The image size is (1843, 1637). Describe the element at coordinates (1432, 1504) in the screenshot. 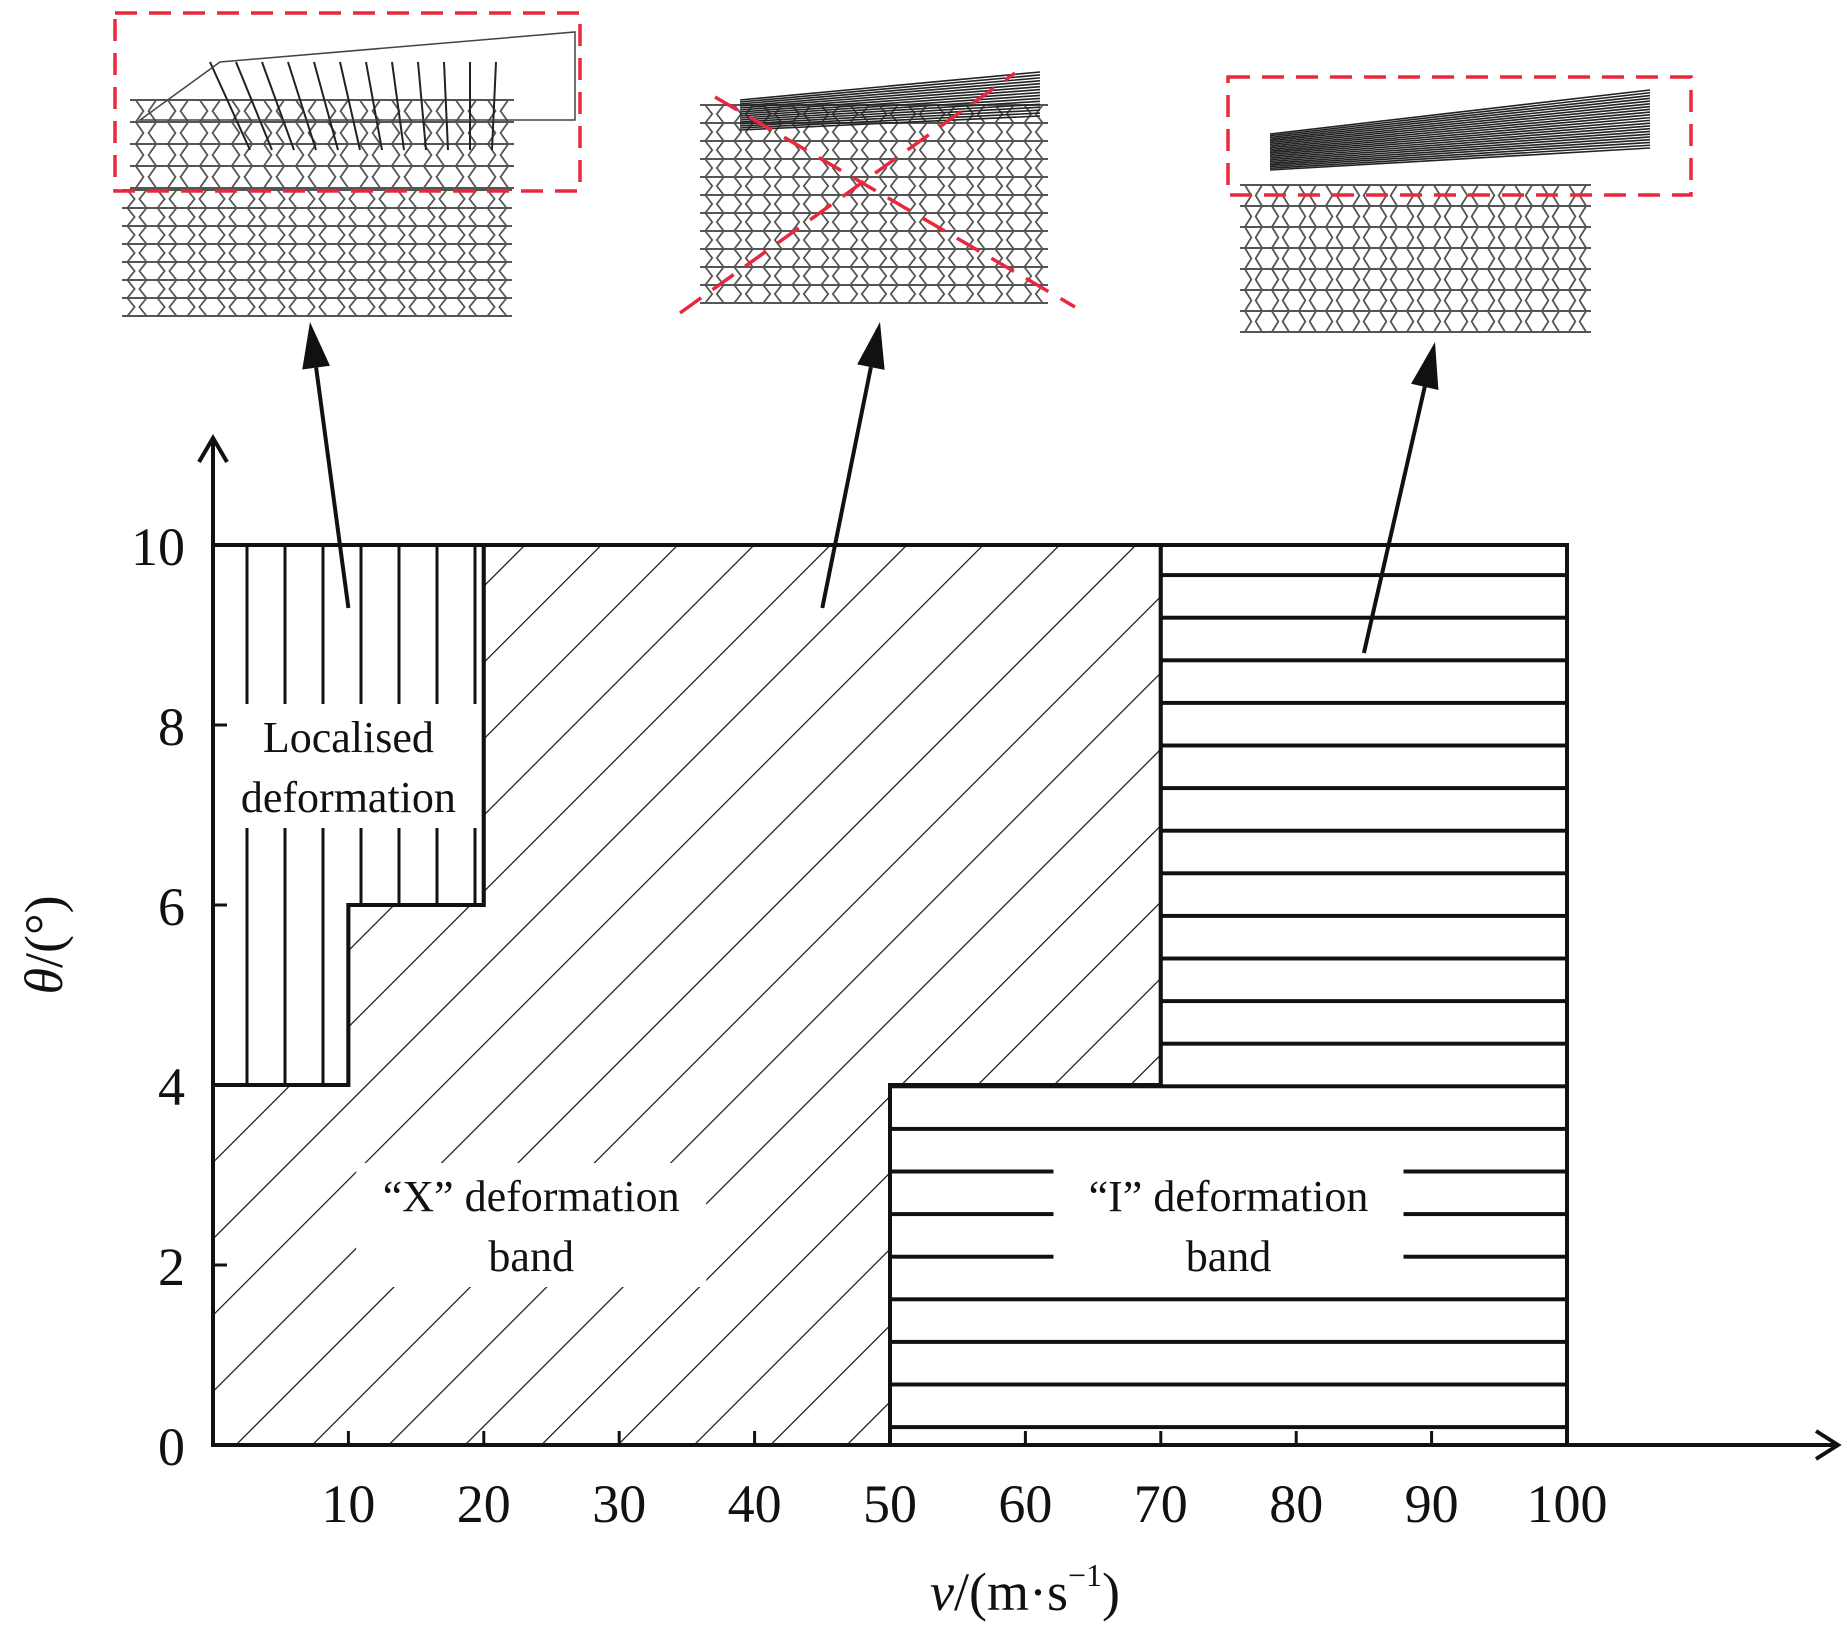

I see `x-tick-label-90: 90` at that location.